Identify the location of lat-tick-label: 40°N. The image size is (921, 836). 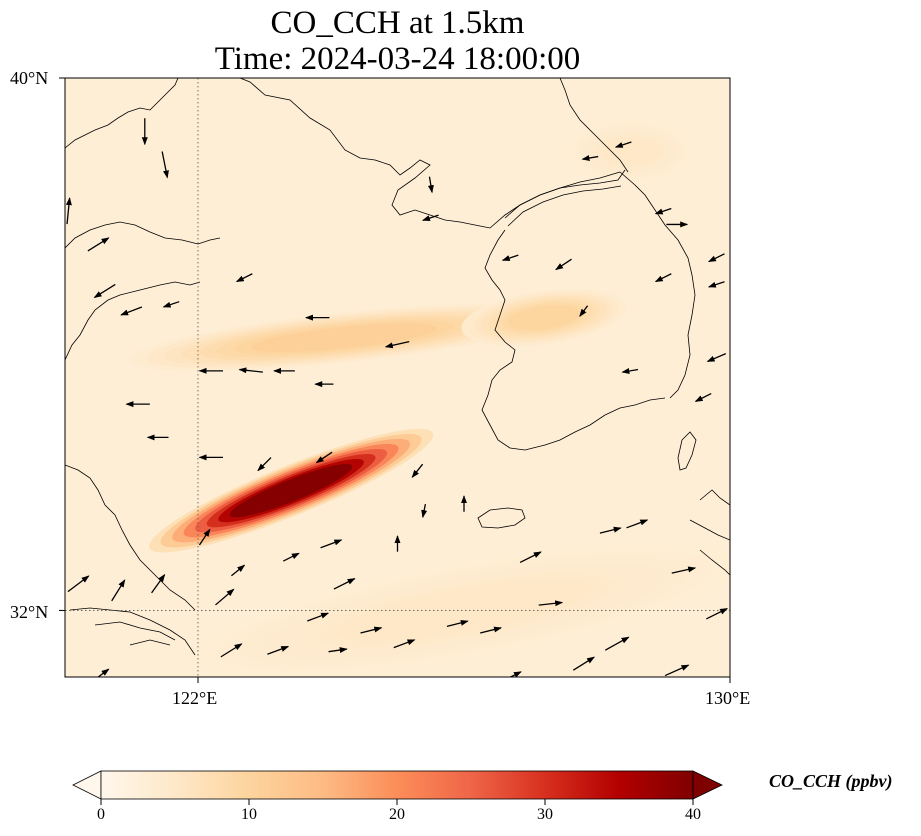
(29, 78).